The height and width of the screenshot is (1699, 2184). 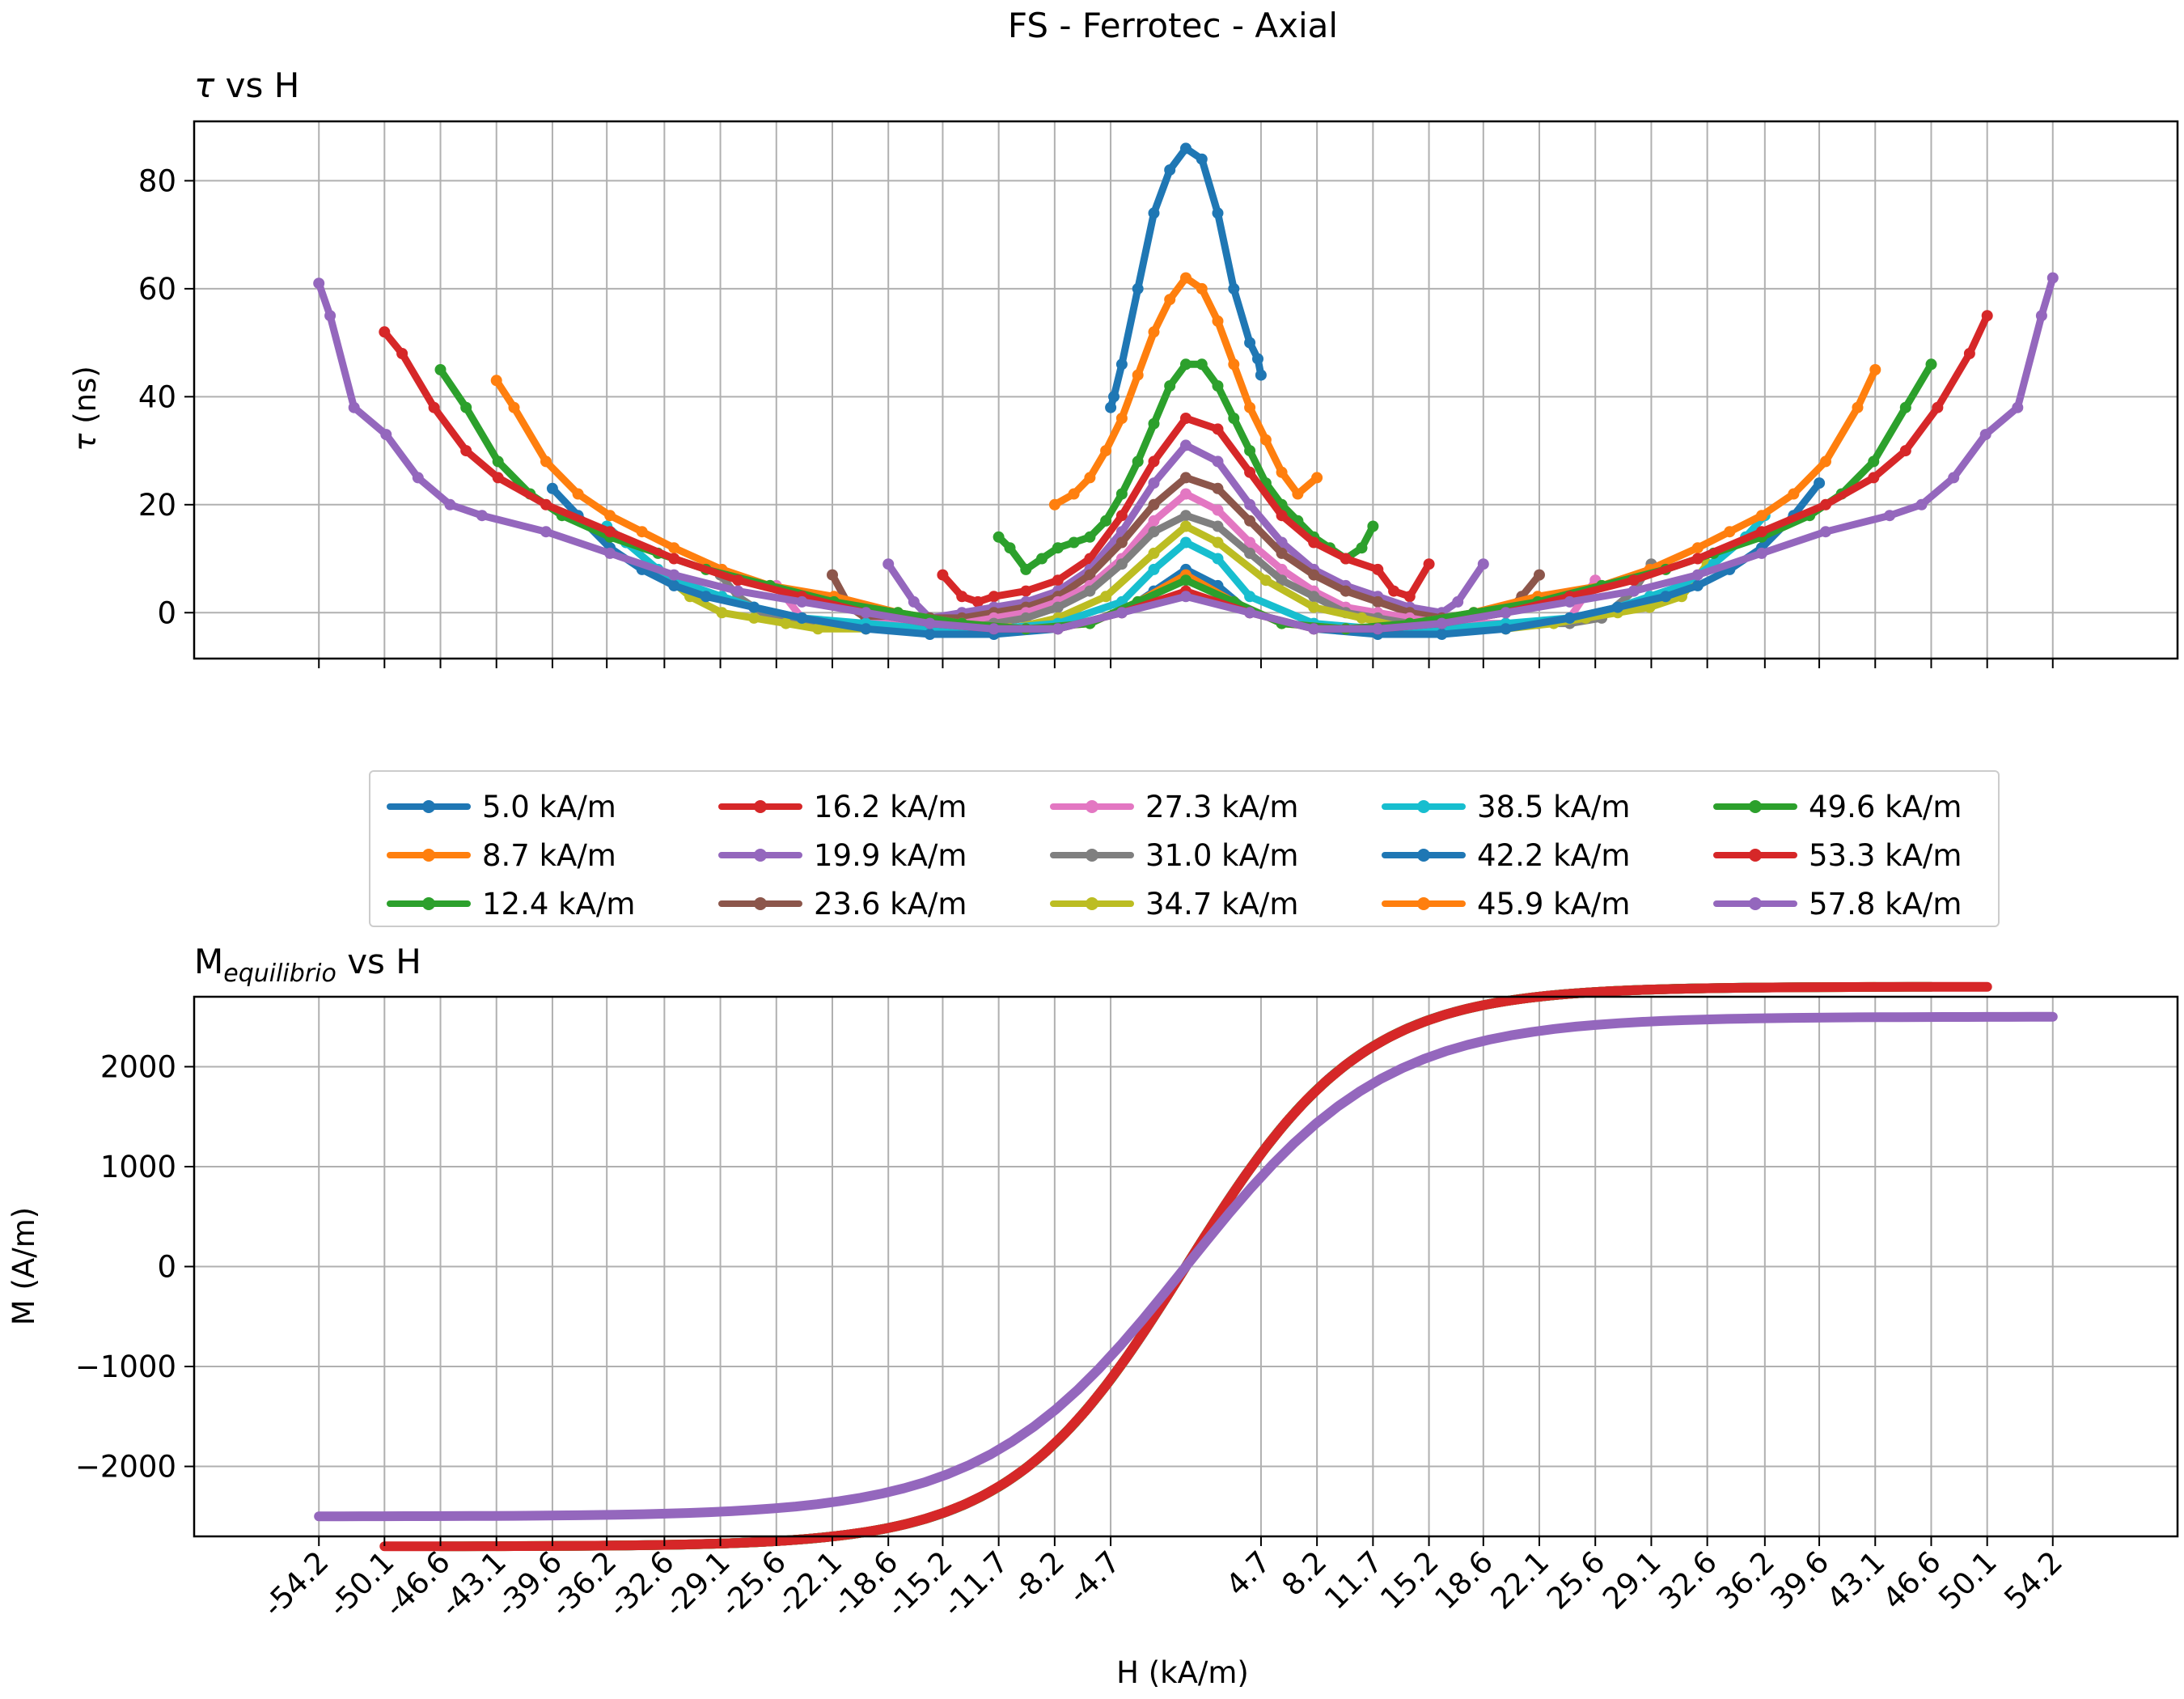 What do you see at coordinates (85, 408) in the screenshot?
I see `tau-chart-ylabel: τ (ns)` at bounding box center [85, 408].